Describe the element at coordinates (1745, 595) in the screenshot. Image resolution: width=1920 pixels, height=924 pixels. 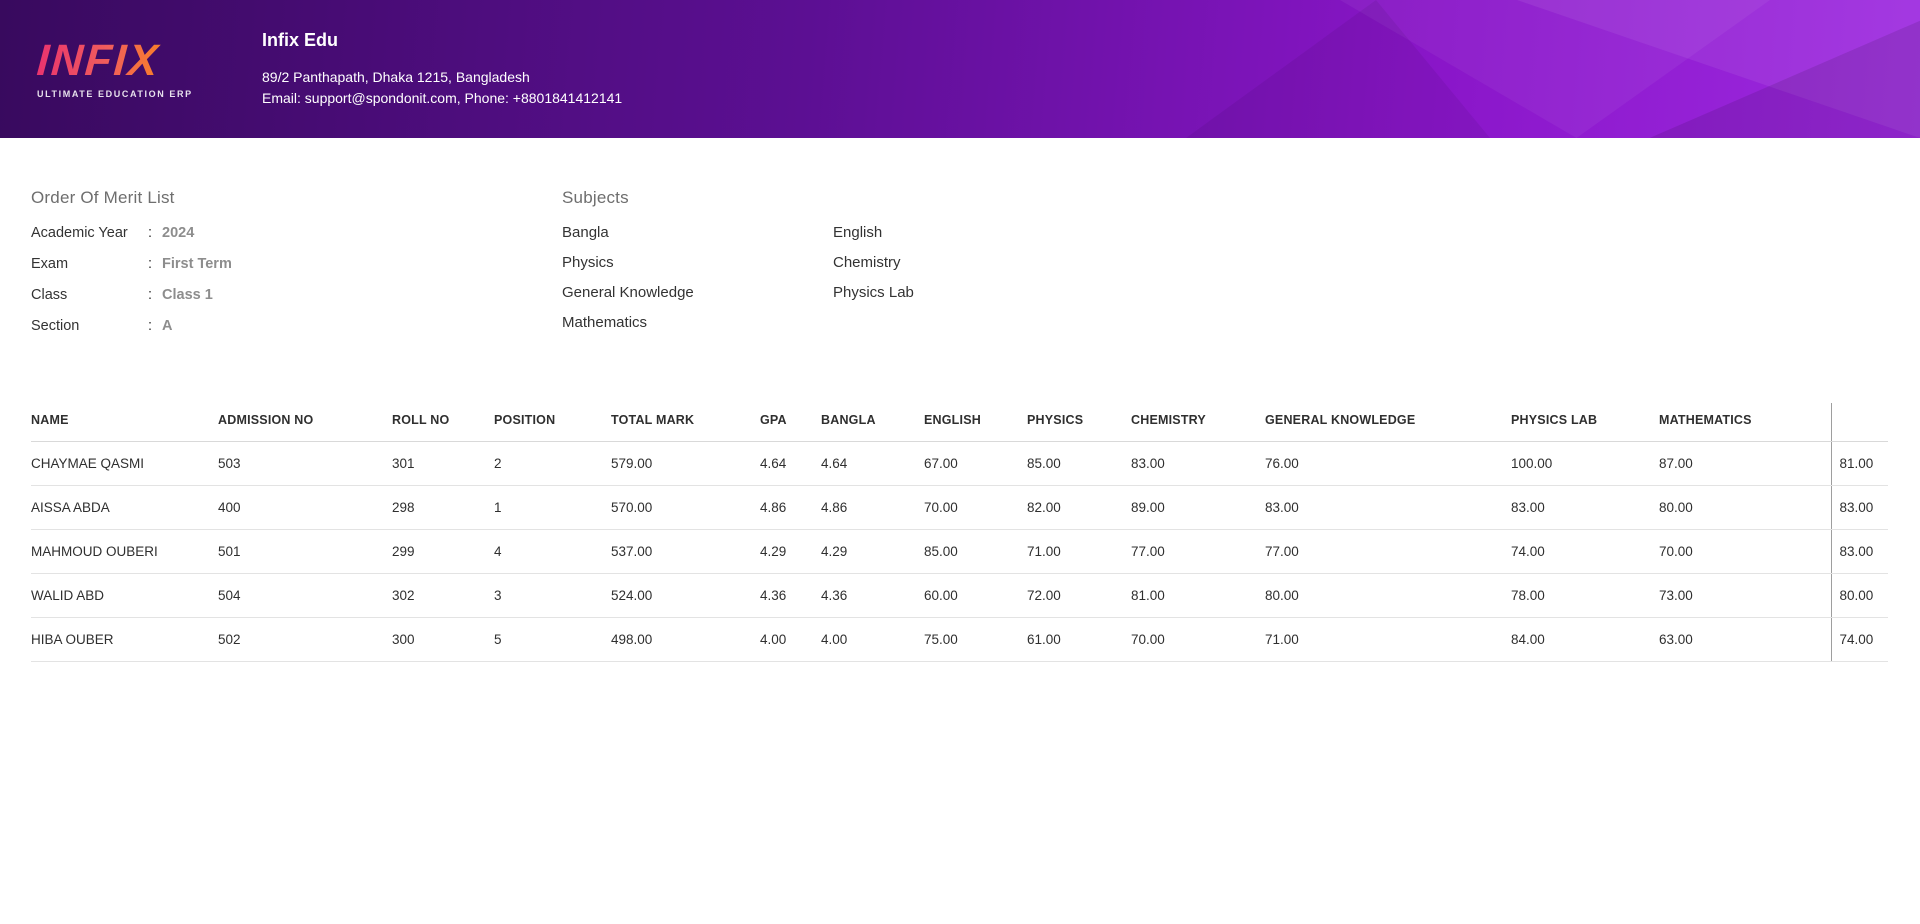
I see `table-cell: 73.00` at that location.